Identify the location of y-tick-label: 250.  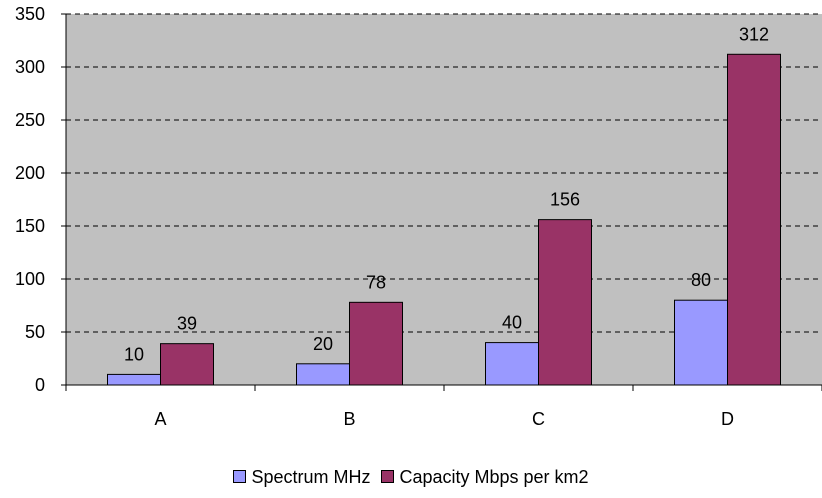
(30, 120).